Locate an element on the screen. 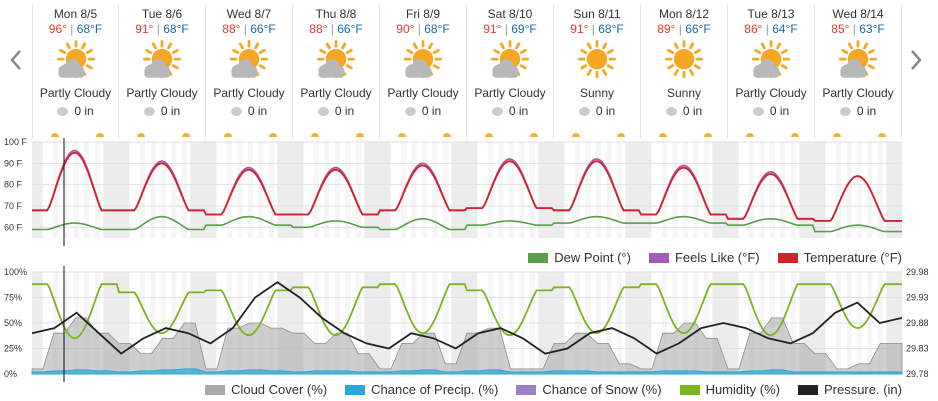  day-date: Wed 8/7 is located at coordinates (249, 14).